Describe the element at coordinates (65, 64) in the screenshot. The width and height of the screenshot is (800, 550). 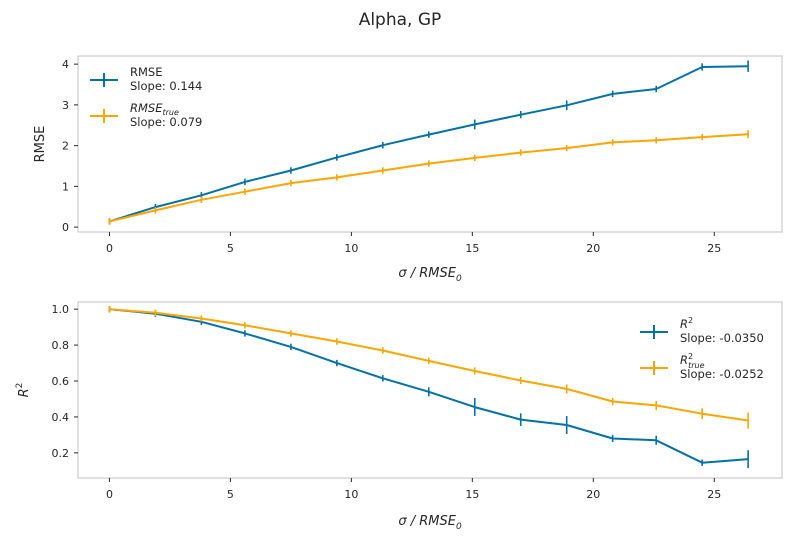
I see `y-tick-label: 4` at that location.